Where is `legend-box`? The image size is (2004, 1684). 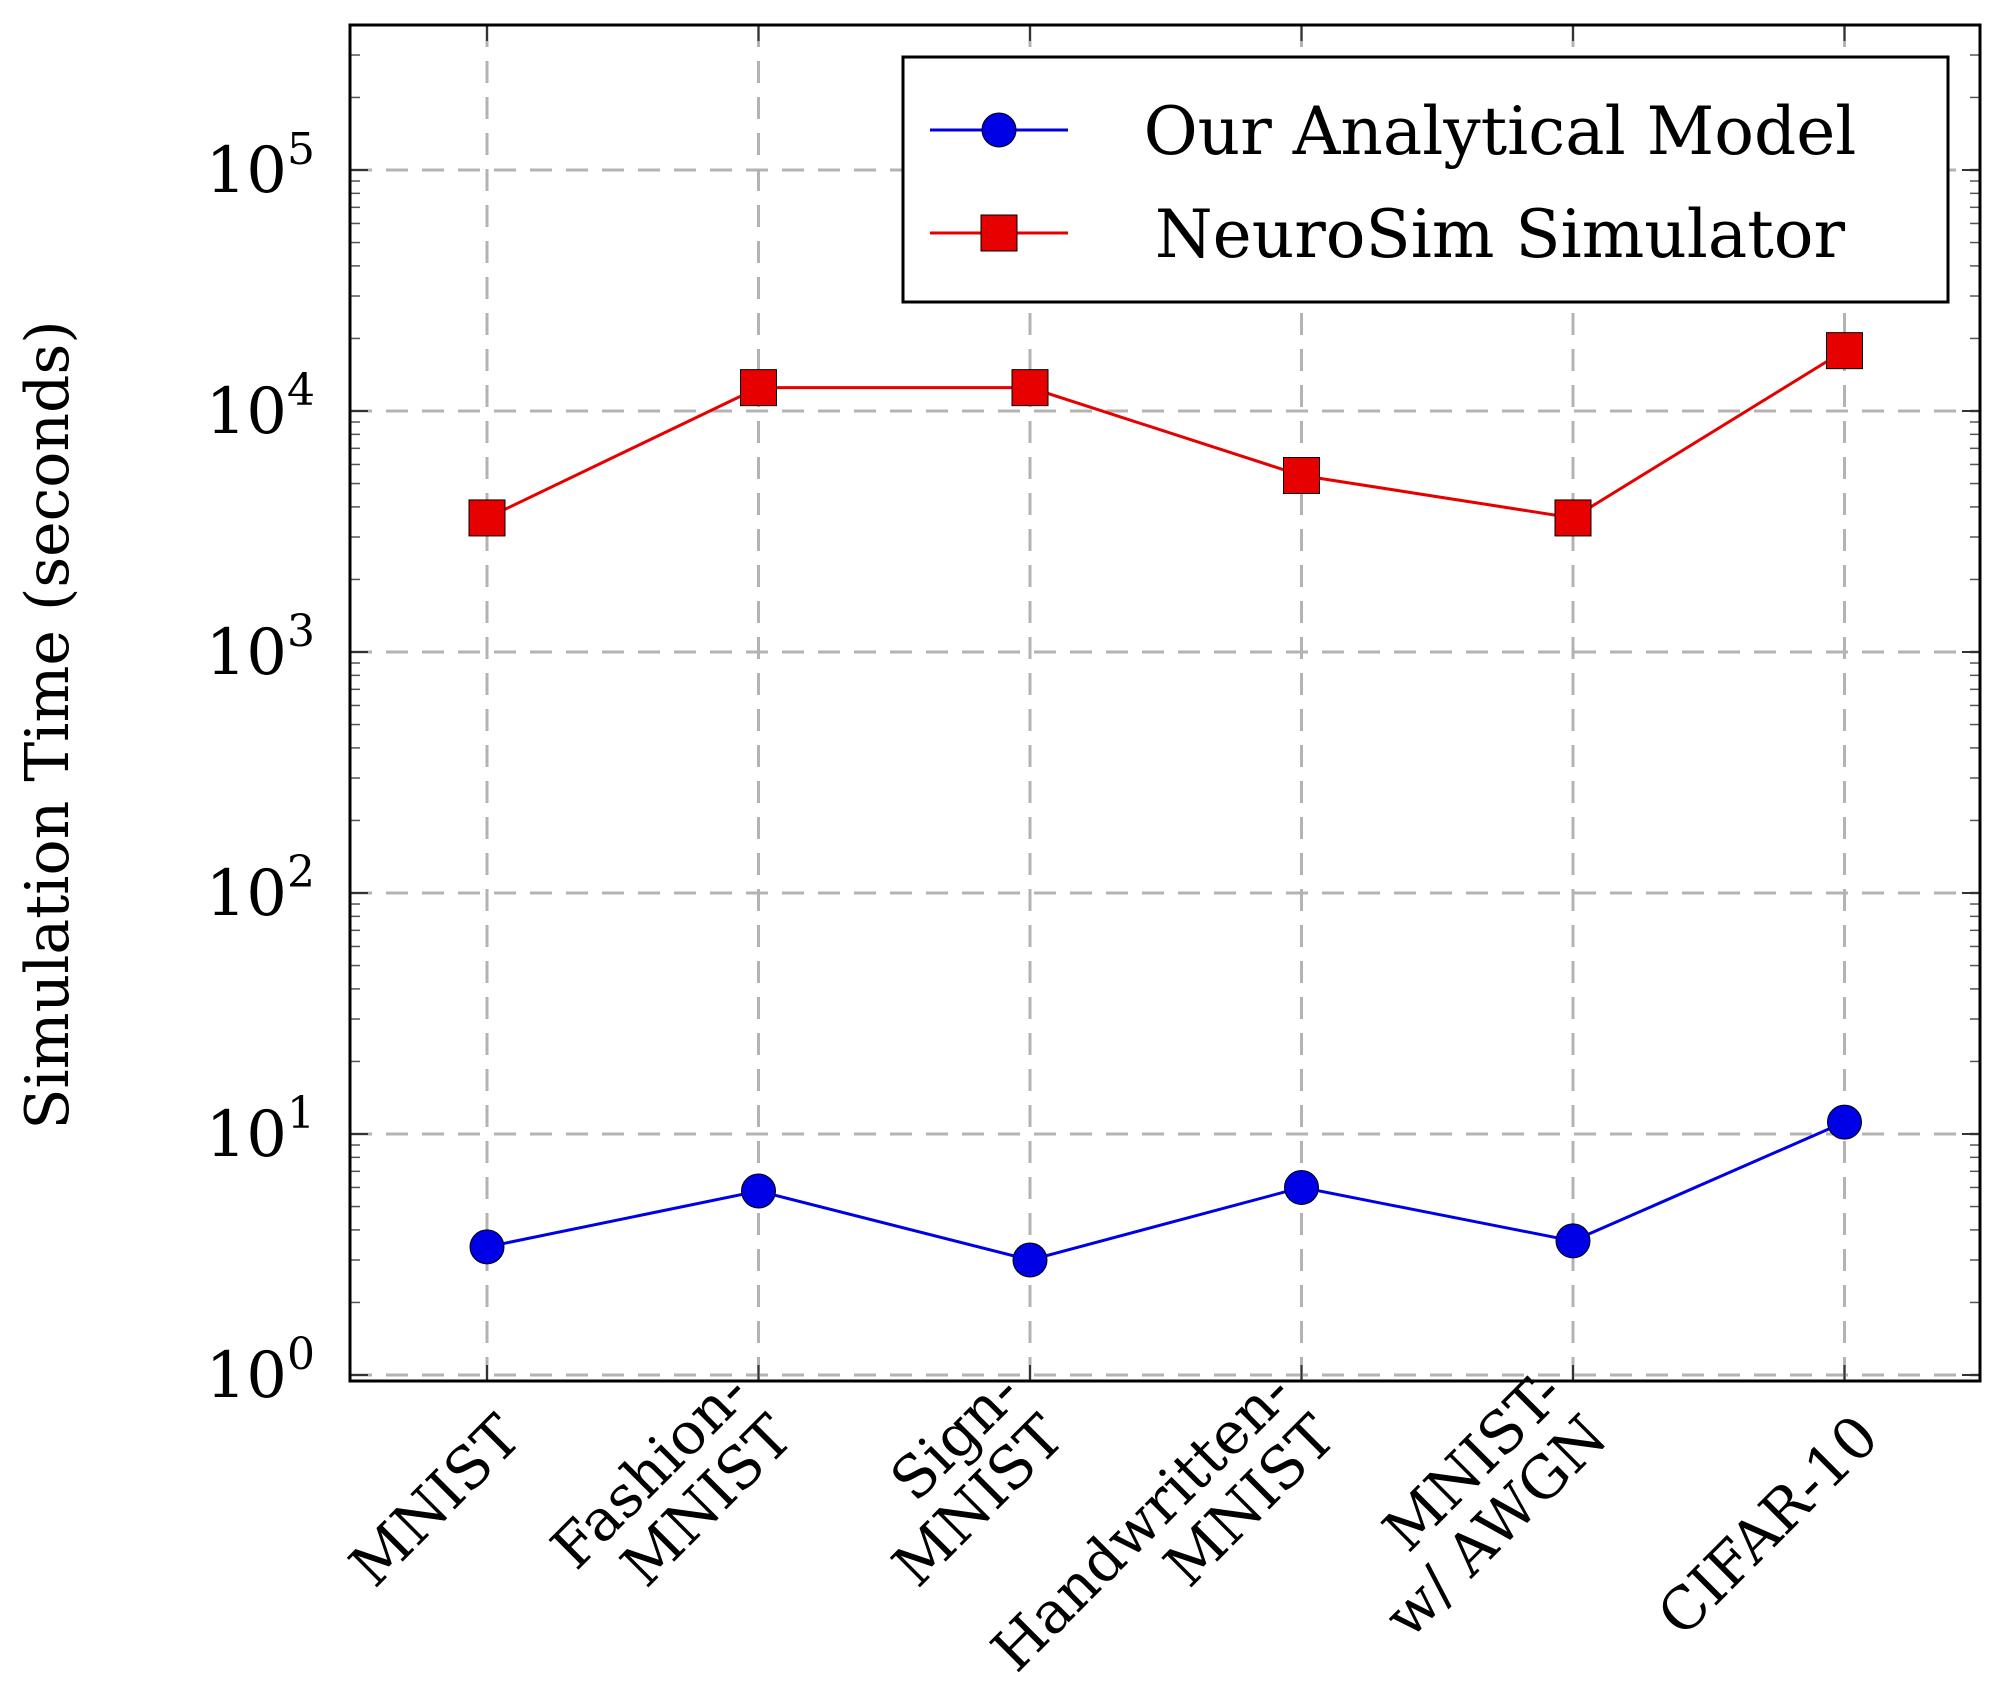 legend-box is located at coordinates (1425, 179).